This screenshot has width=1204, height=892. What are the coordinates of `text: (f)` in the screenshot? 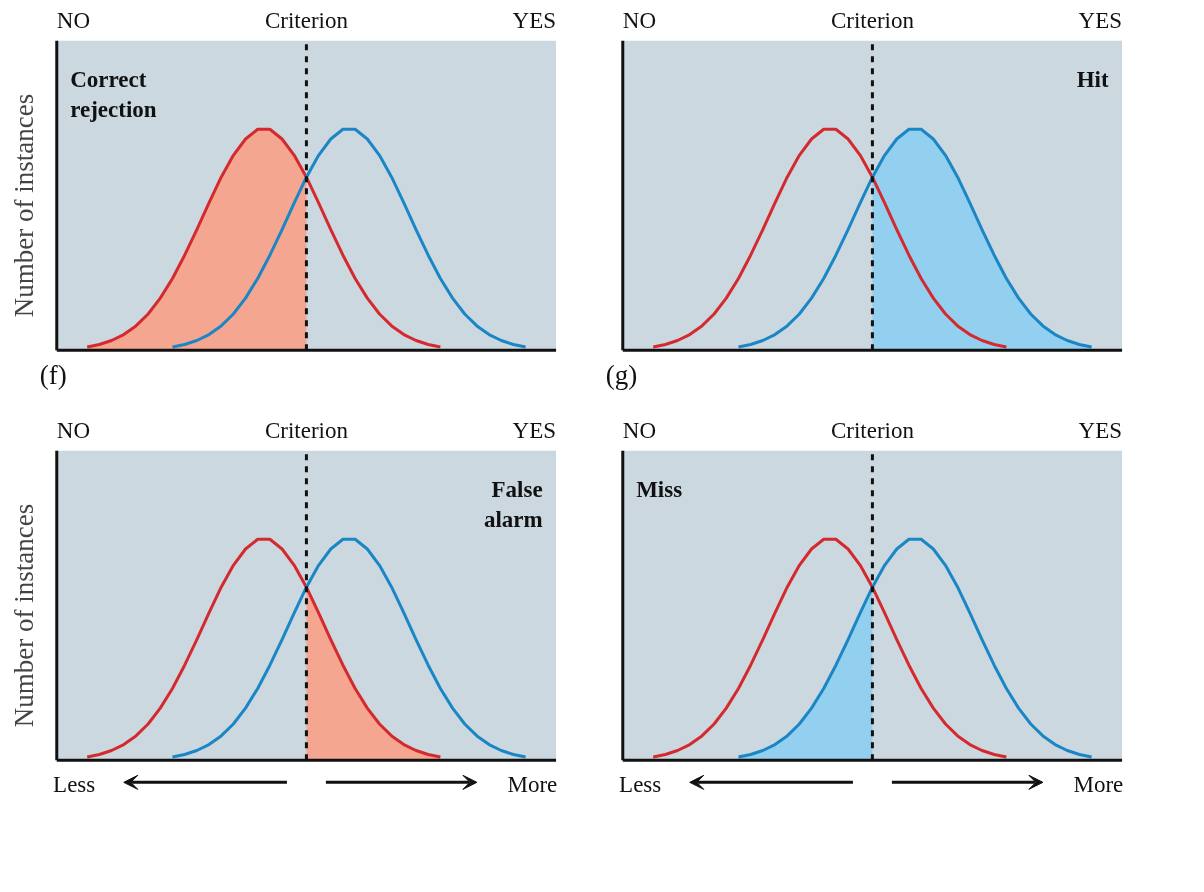 It's located at (53, 375).